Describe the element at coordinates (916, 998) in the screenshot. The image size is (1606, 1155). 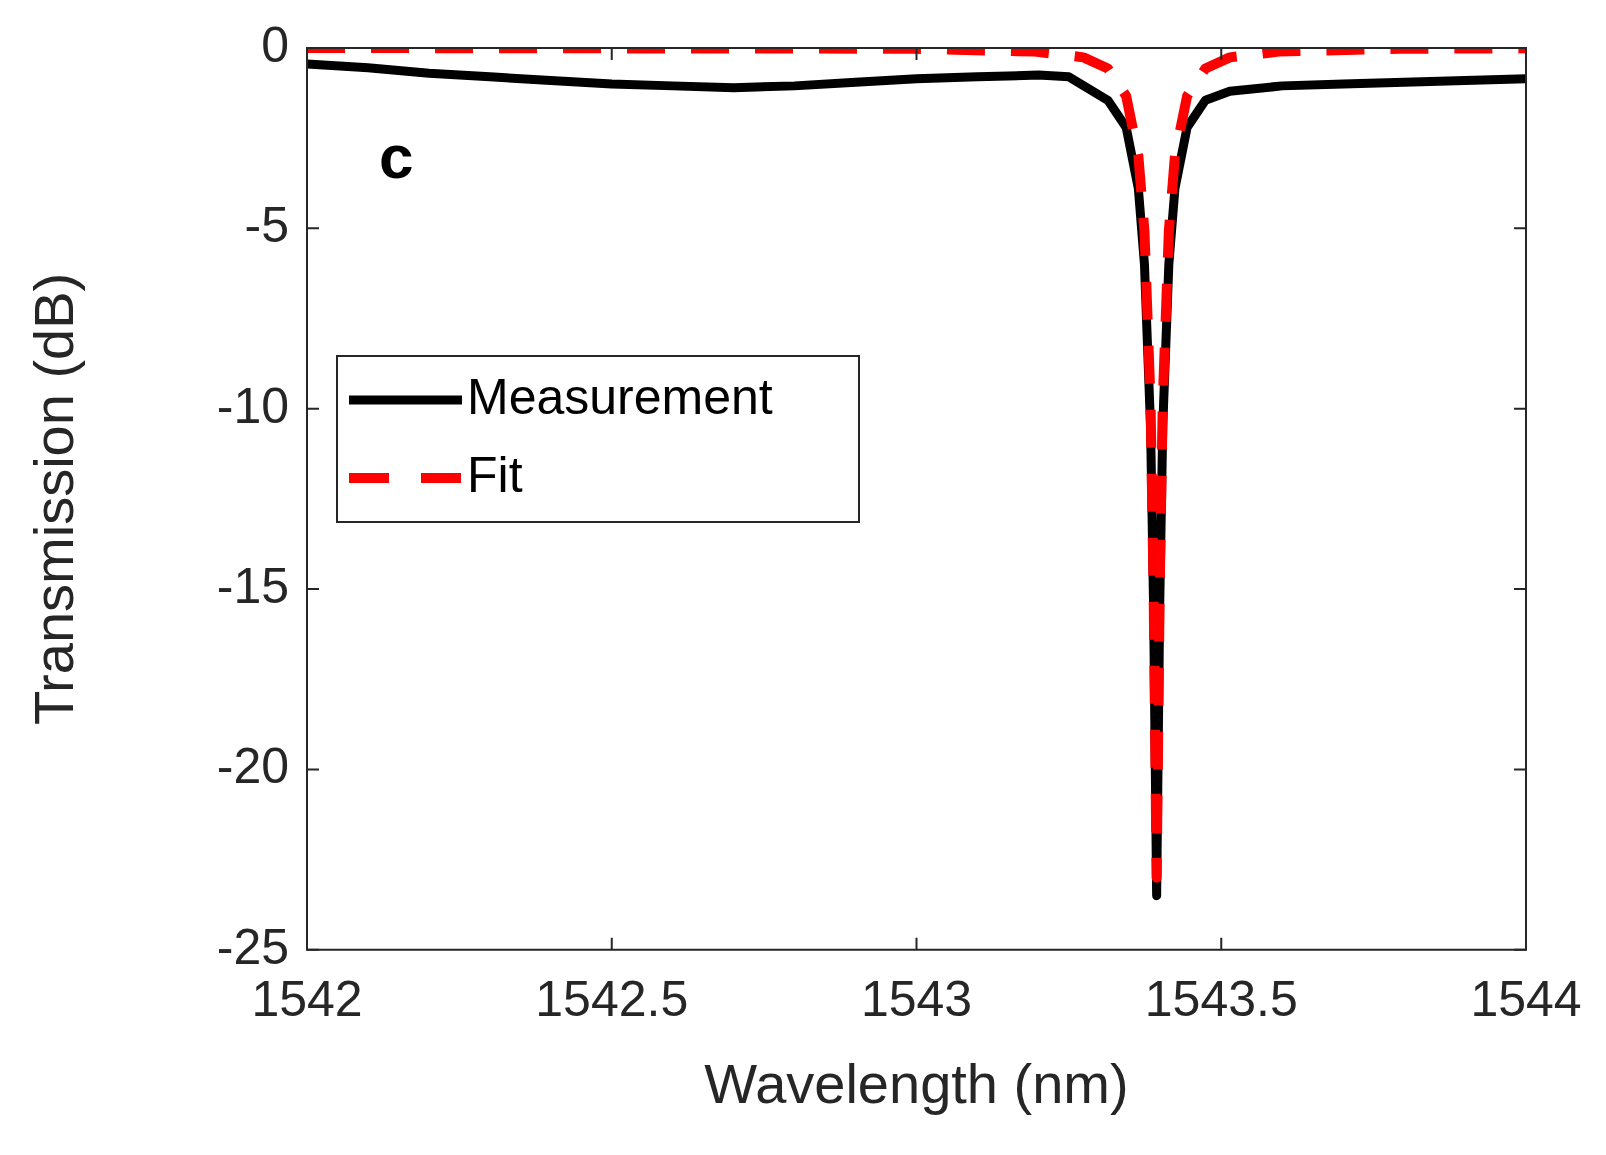
I see `x-tick-label: 1543` at that location.